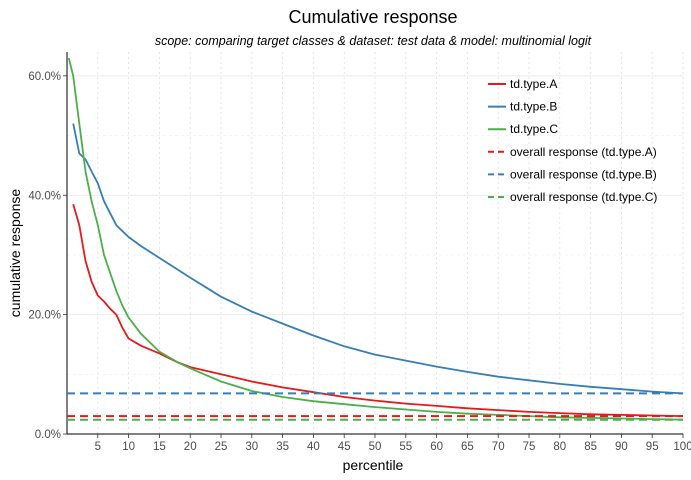 Image resolution: width=691 pixels, height=480 pixels. I want to click on x-tick-label: 95, so click(652, 447).